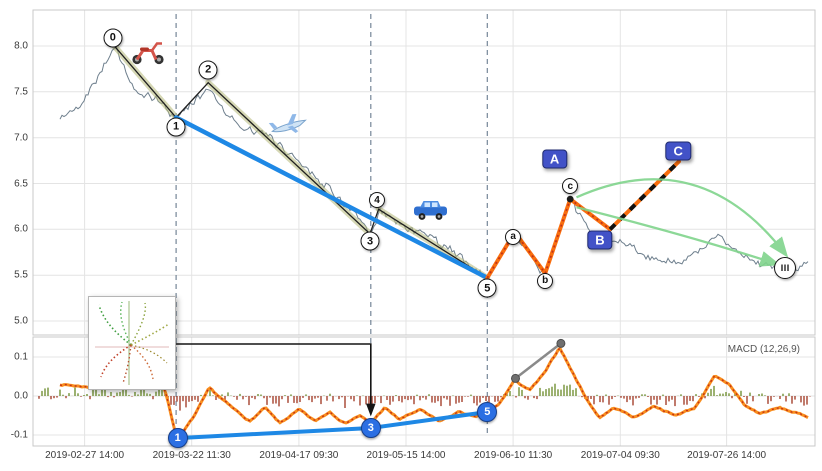 The height and width of the screenshot is (471, 822). Describe the element at coordinates (21, 396) in the screenshot. I see `macd-y-tick: 0.0` at that location.